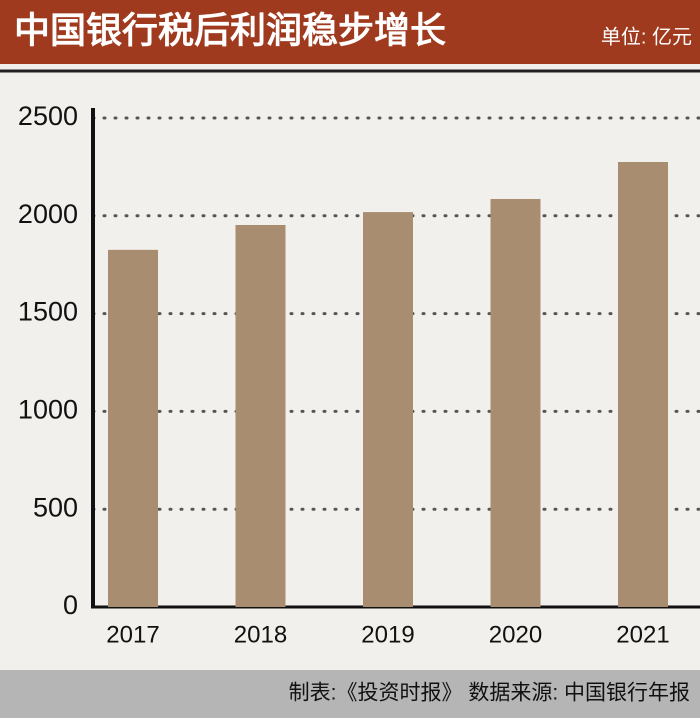 This screenshot has height=718, width=700. I want to click on x-tick-label: 2018, so click(260, 634).